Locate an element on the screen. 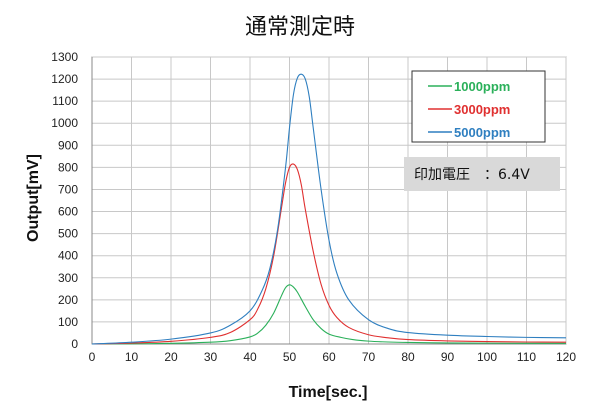 The image size is (591, 420). x-tick-label: 60 is located at coordinates (329, 357).